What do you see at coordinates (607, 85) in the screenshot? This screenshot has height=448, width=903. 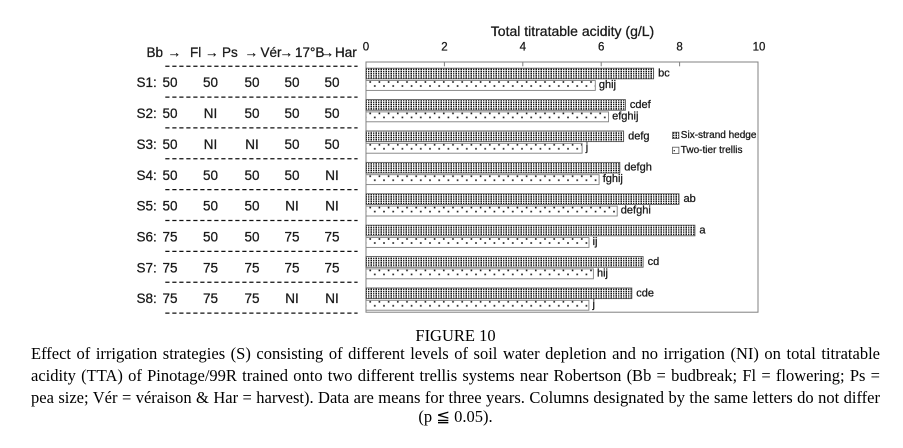 I see `svg-text: ghij` at bounding box center [607, 85].